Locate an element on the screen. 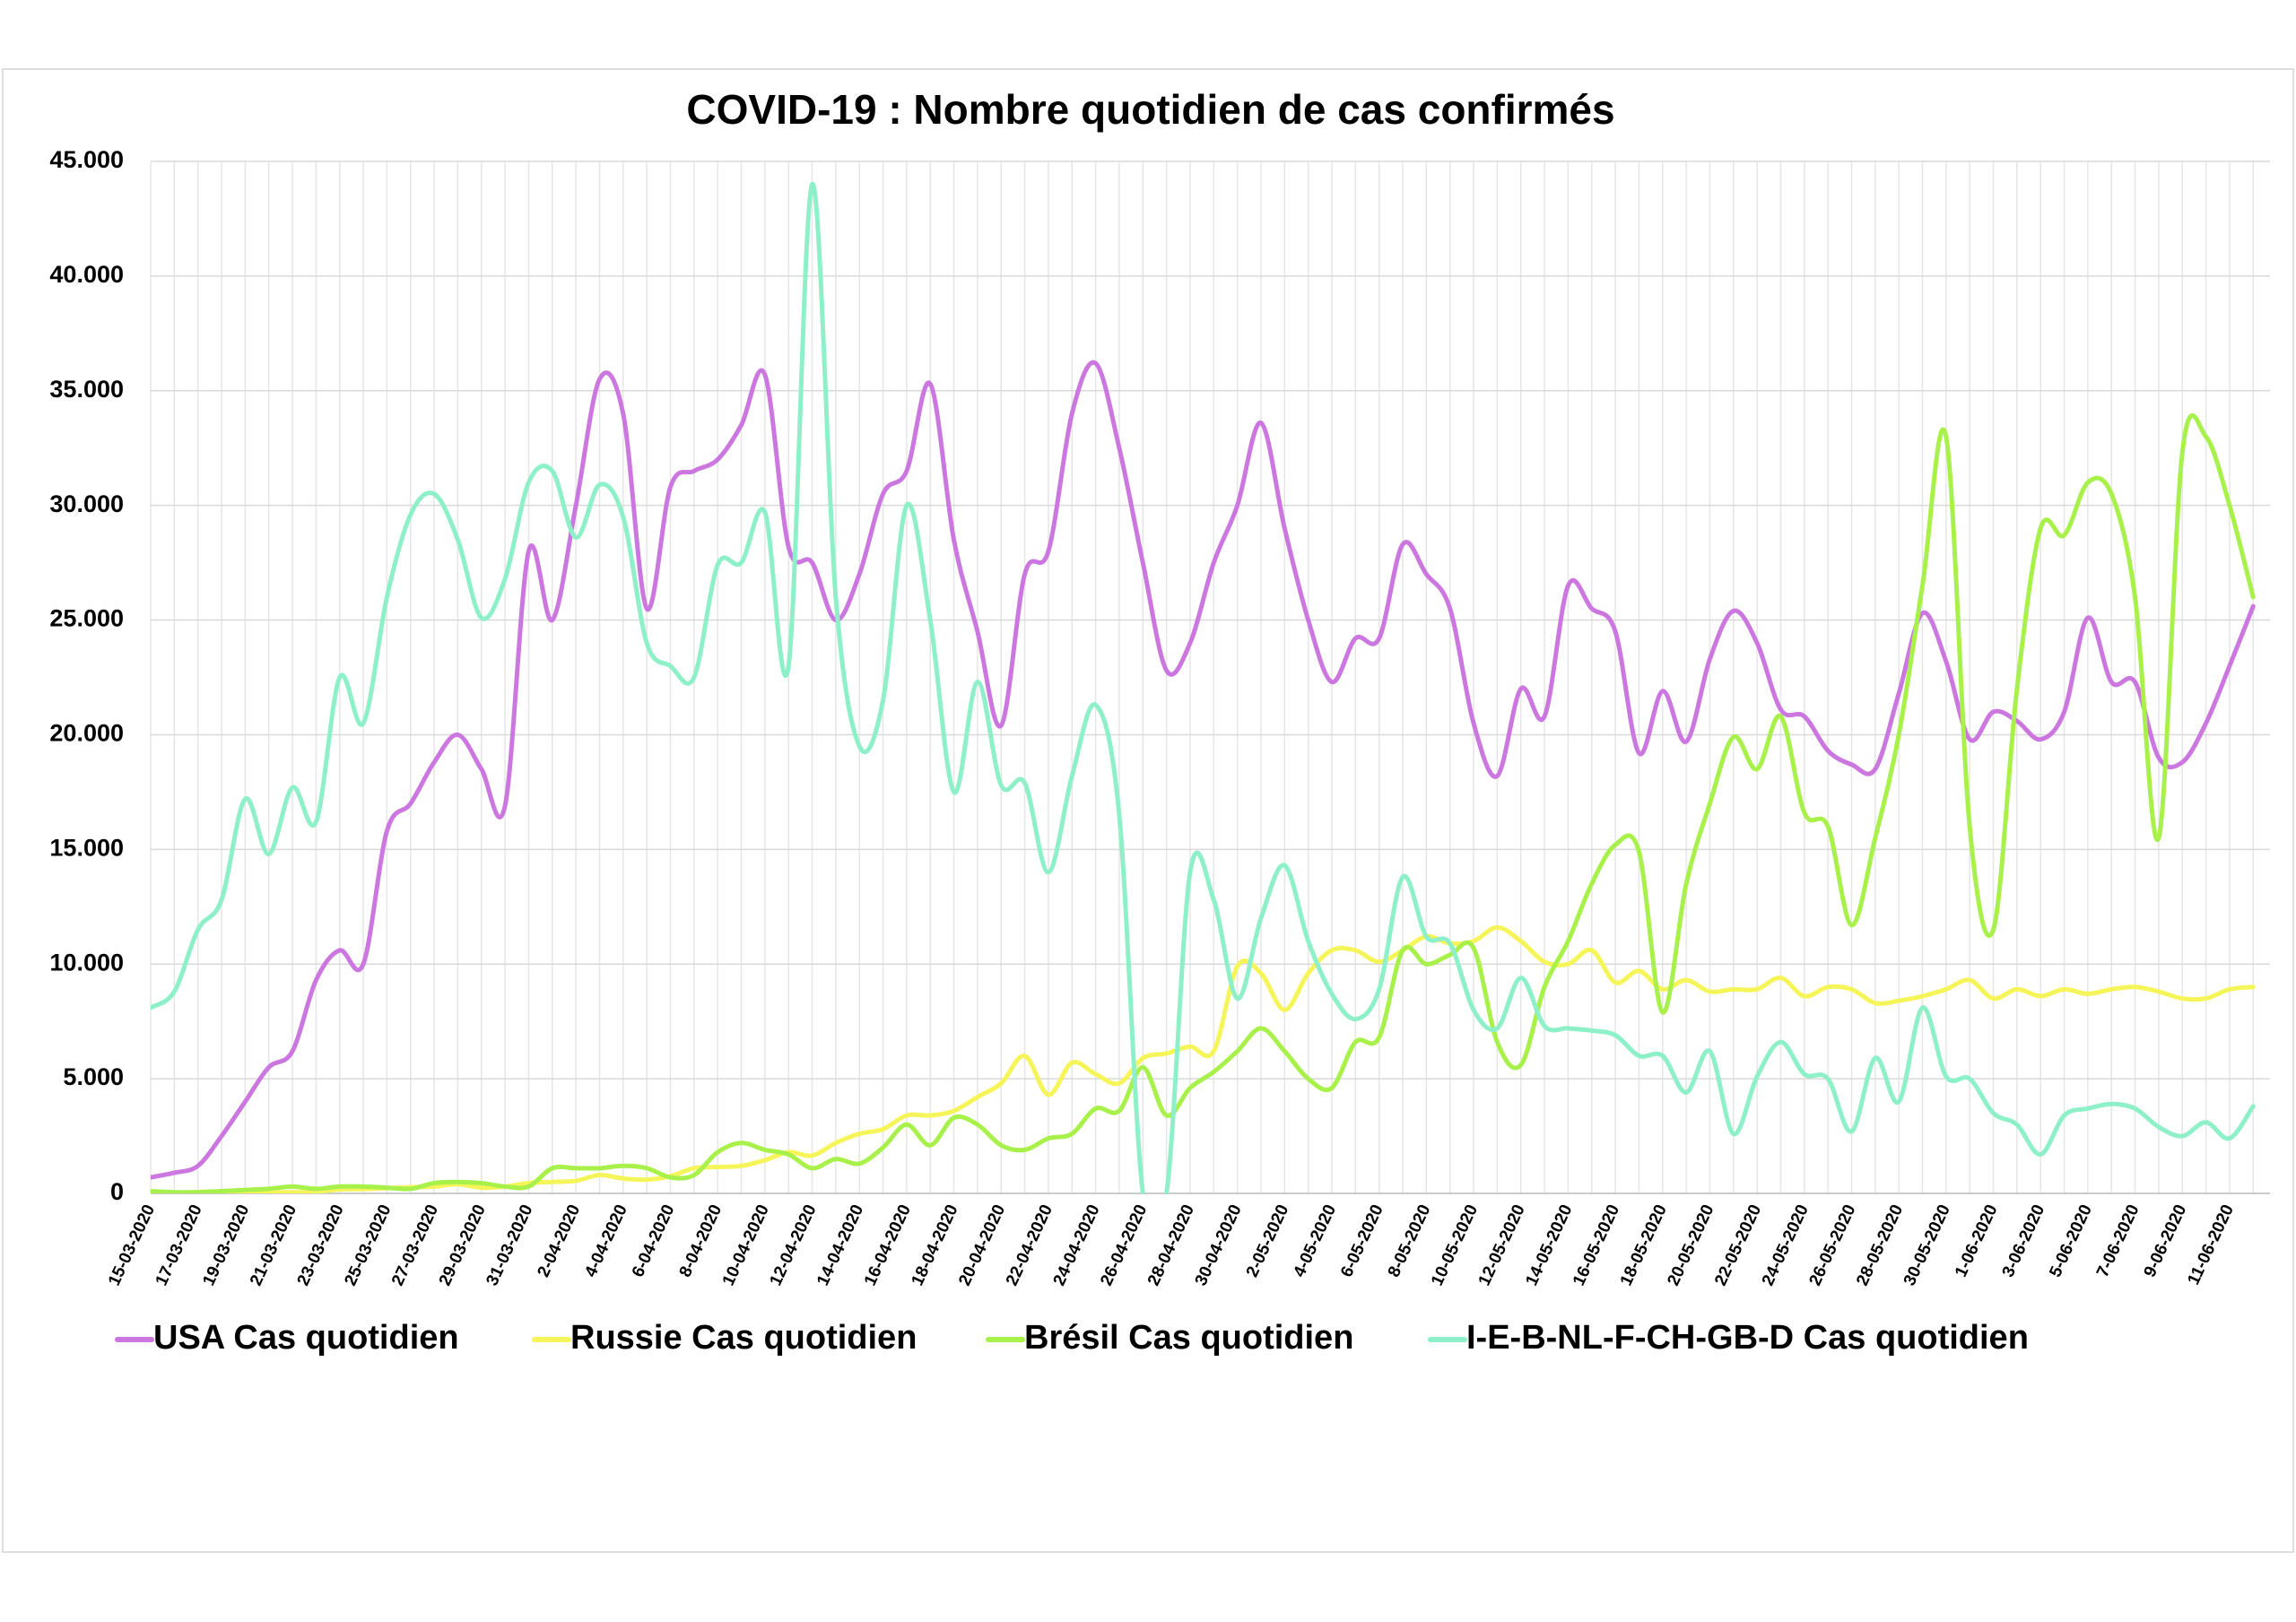  y-tick-label: 25.000 is located at coordinates (86, 618).